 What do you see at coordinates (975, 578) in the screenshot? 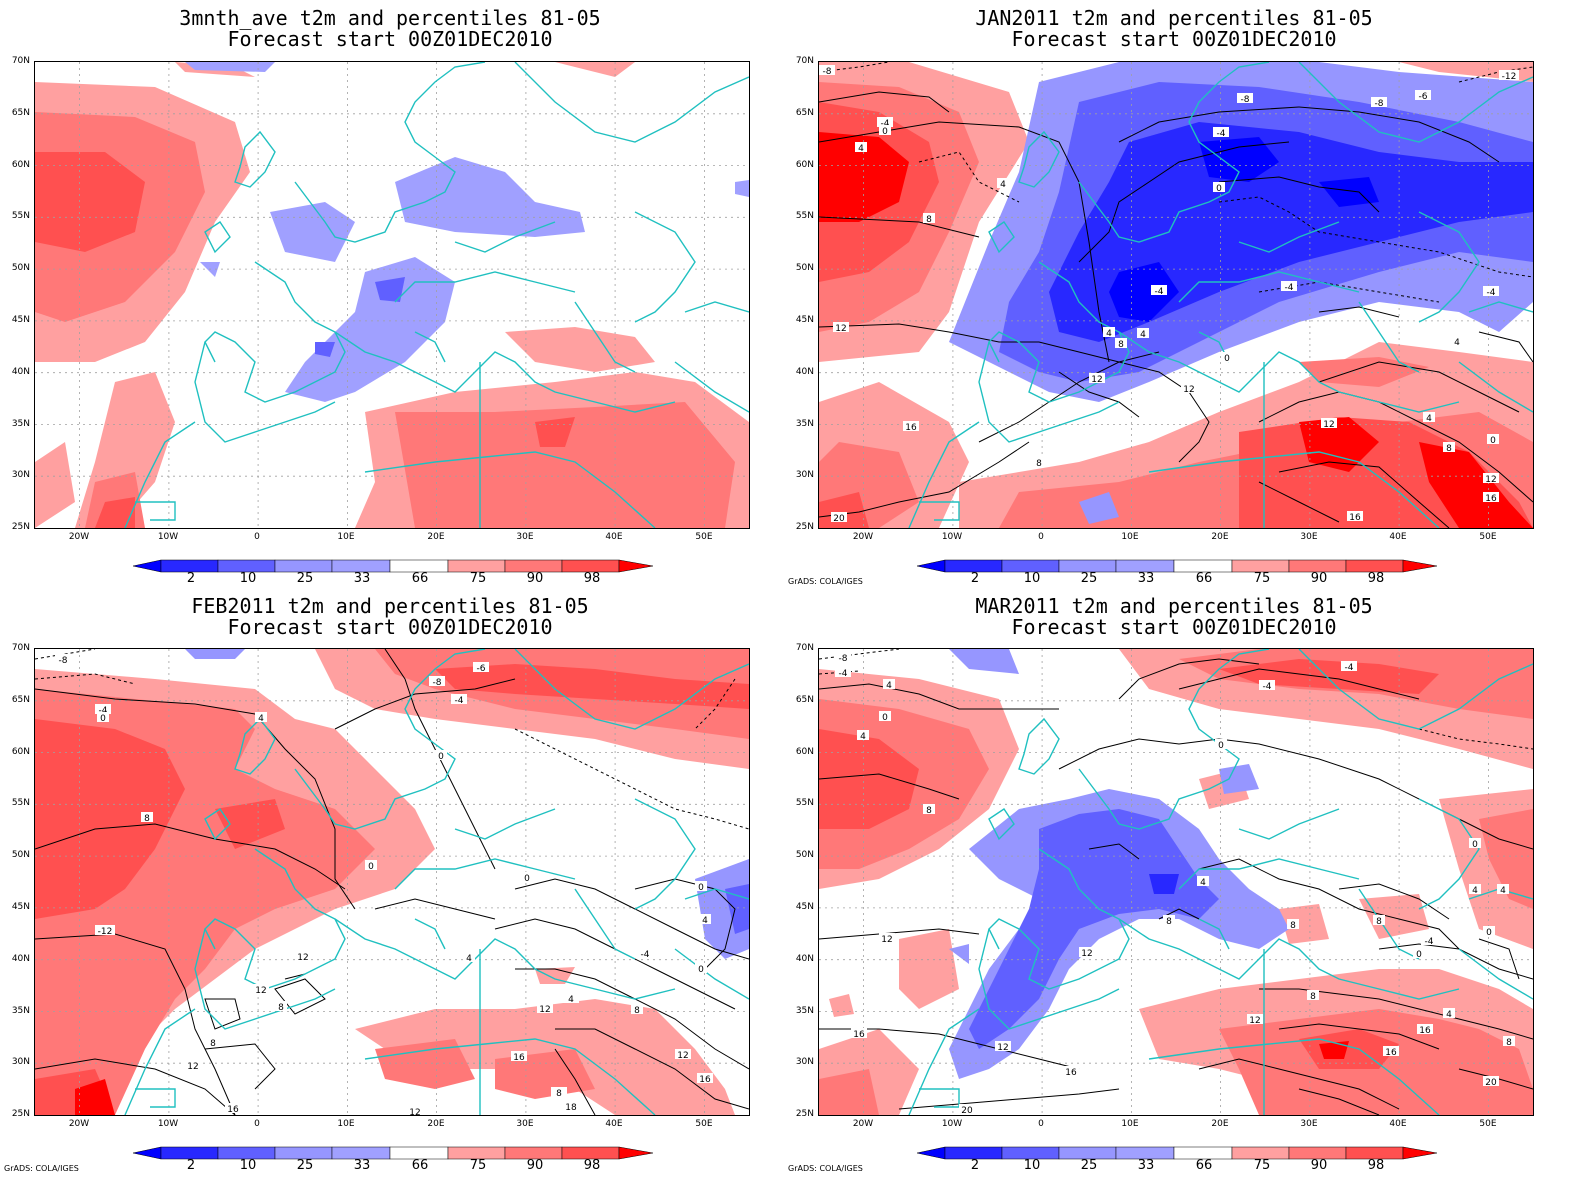
I see `colorbar-label: 2` at bounding box center [975, 578].